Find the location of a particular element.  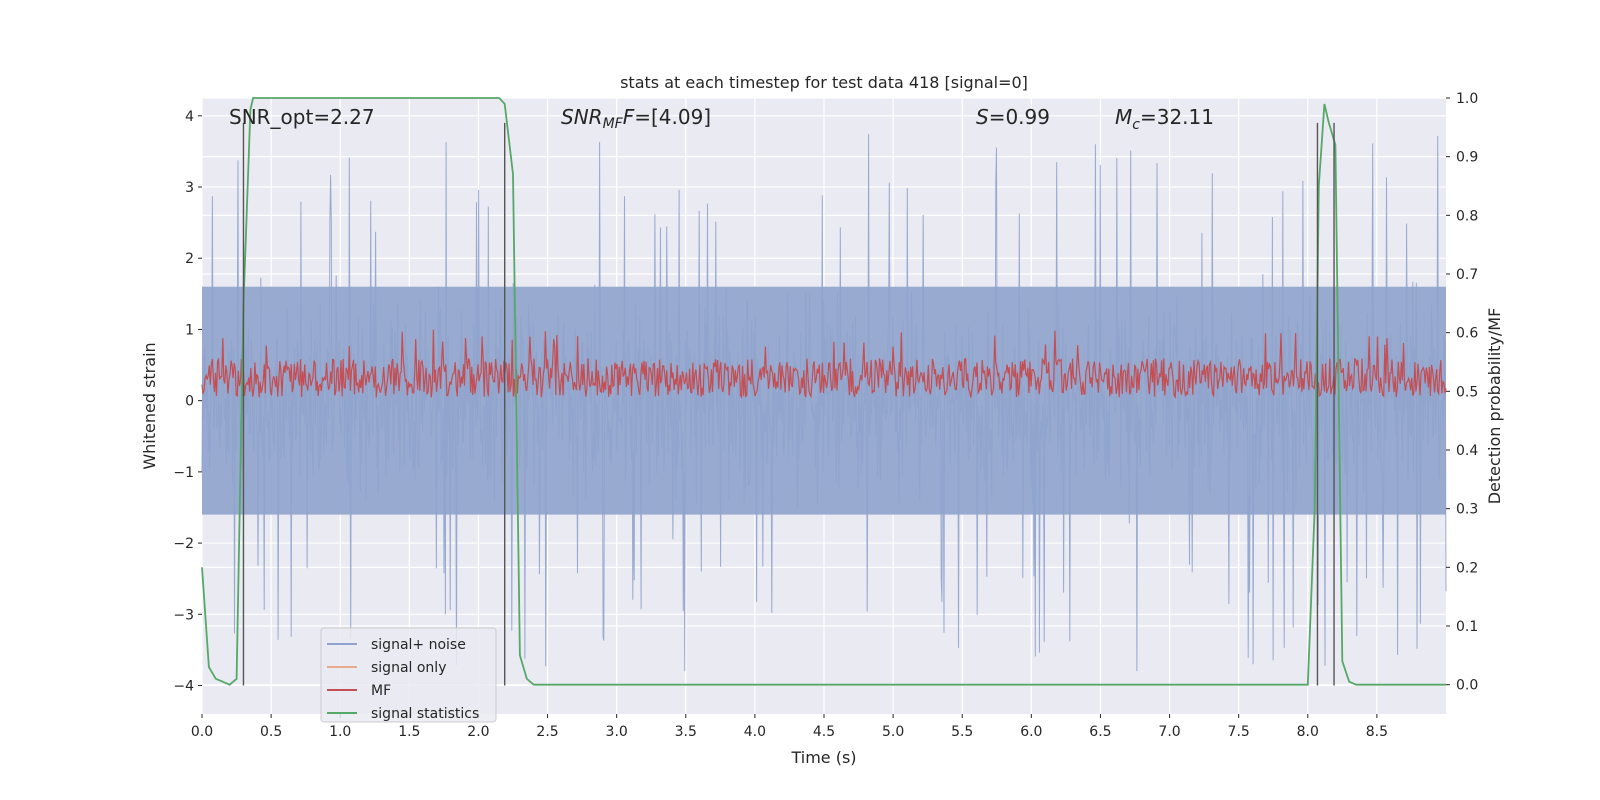

y-left-tick-label: 2 is located at coordinates (189, 259).